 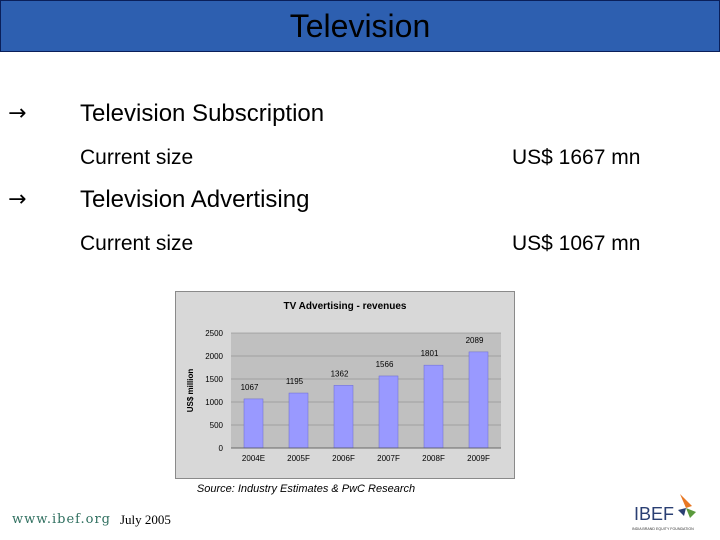 What do you see at coordinates (430, 353) in the screenshot?
I see `data-label: 1801` at bounding box center [430, 353].